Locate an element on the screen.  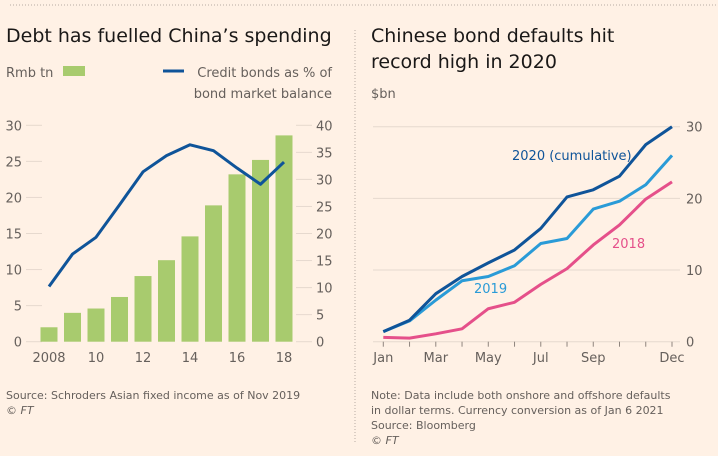
left-axis-tick-label: 5 is located at coordinates (18, 307).